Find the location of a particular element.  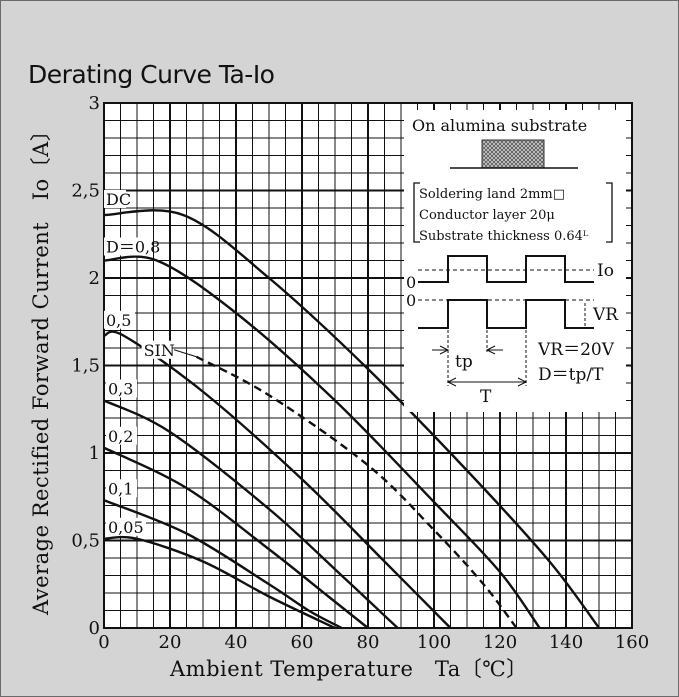

series-label: SIN is located at coordinates (159, 350).